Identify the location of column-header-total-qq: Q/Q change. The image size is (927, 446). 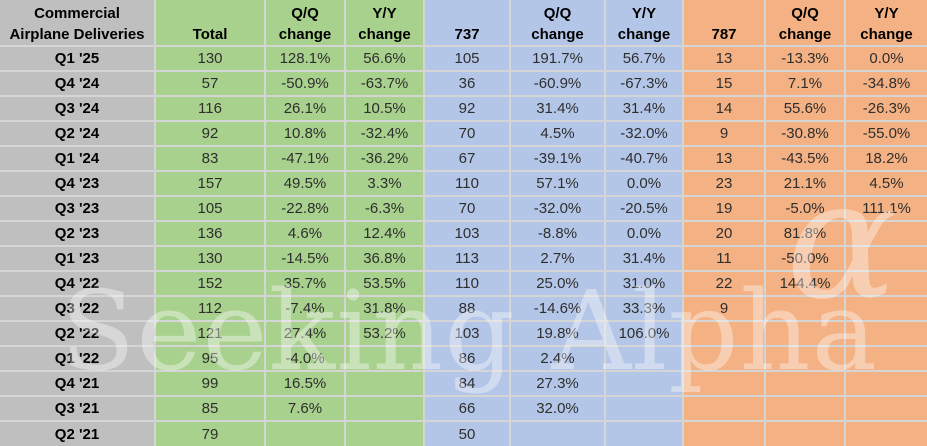
(305, 23).